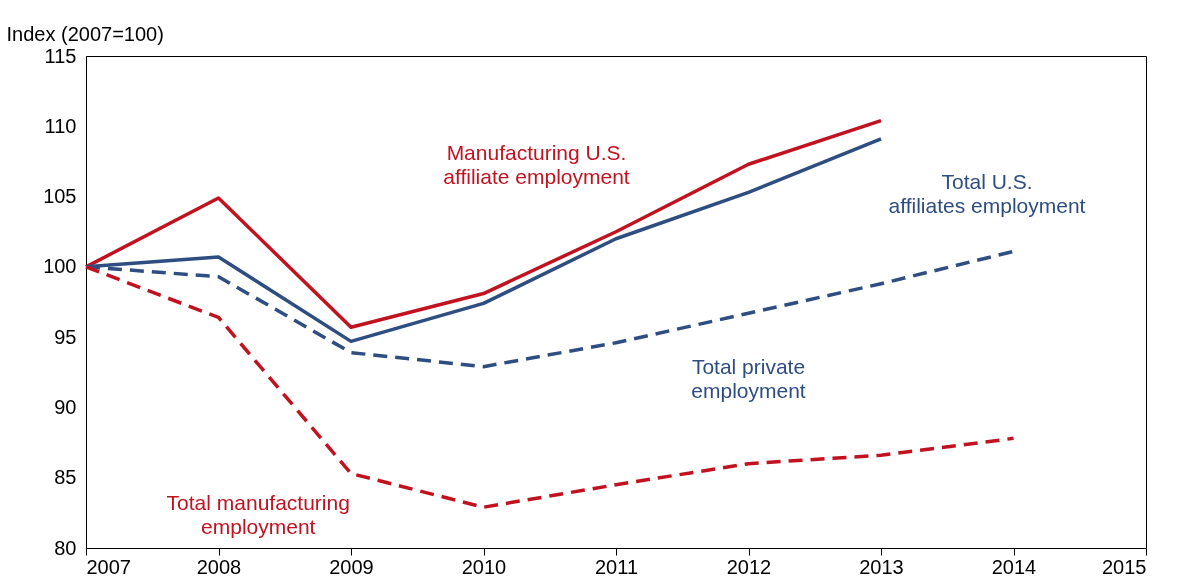 This screenshot has width=1180, height=586. What do you see at coordinates (60, 125) in the screenshot?
I see `y-tick-label: 110` at bounding box center [60, 125].